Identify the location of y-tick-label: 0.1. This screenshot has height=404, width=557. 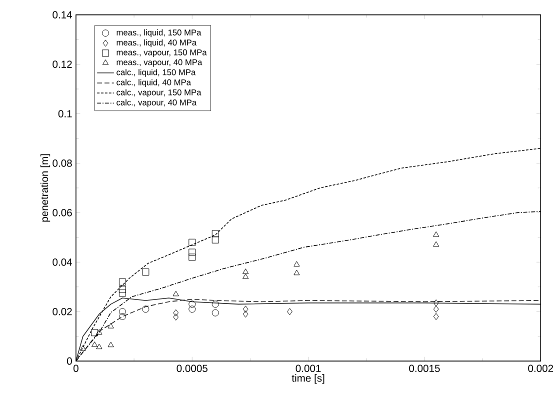
(65, 114).